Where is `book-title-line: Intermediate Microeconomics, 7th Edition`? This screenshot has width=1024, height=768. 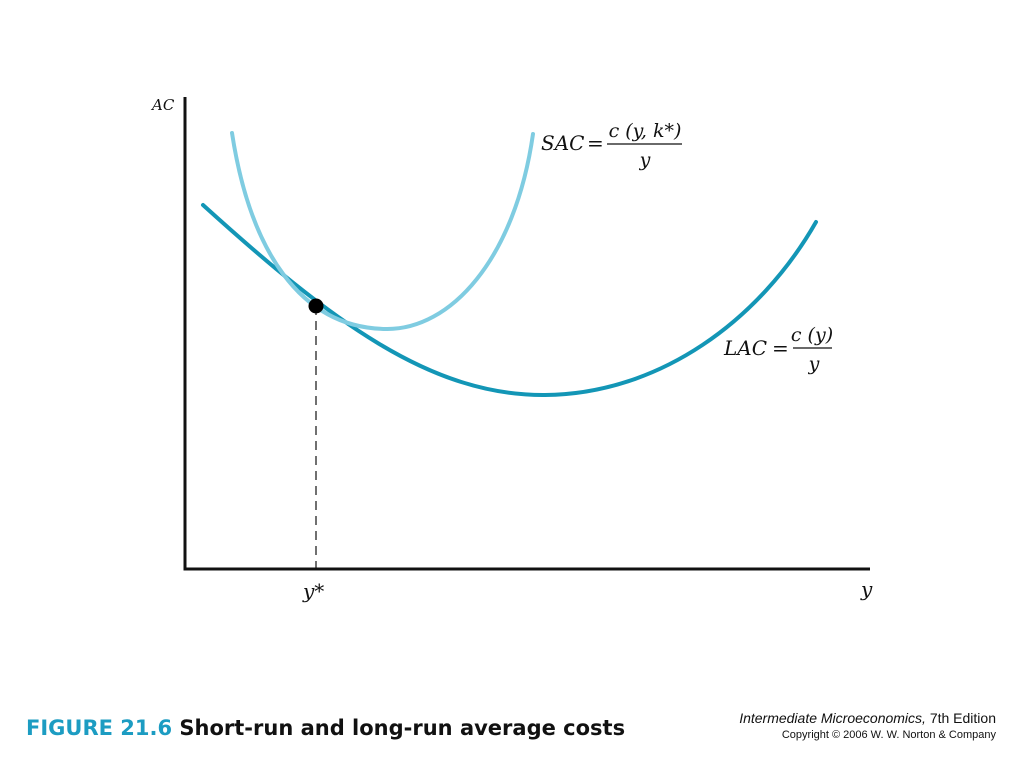 book-title-line: Intermediate Microeconomics, 7th Edition is located at coordinates (867, 718).